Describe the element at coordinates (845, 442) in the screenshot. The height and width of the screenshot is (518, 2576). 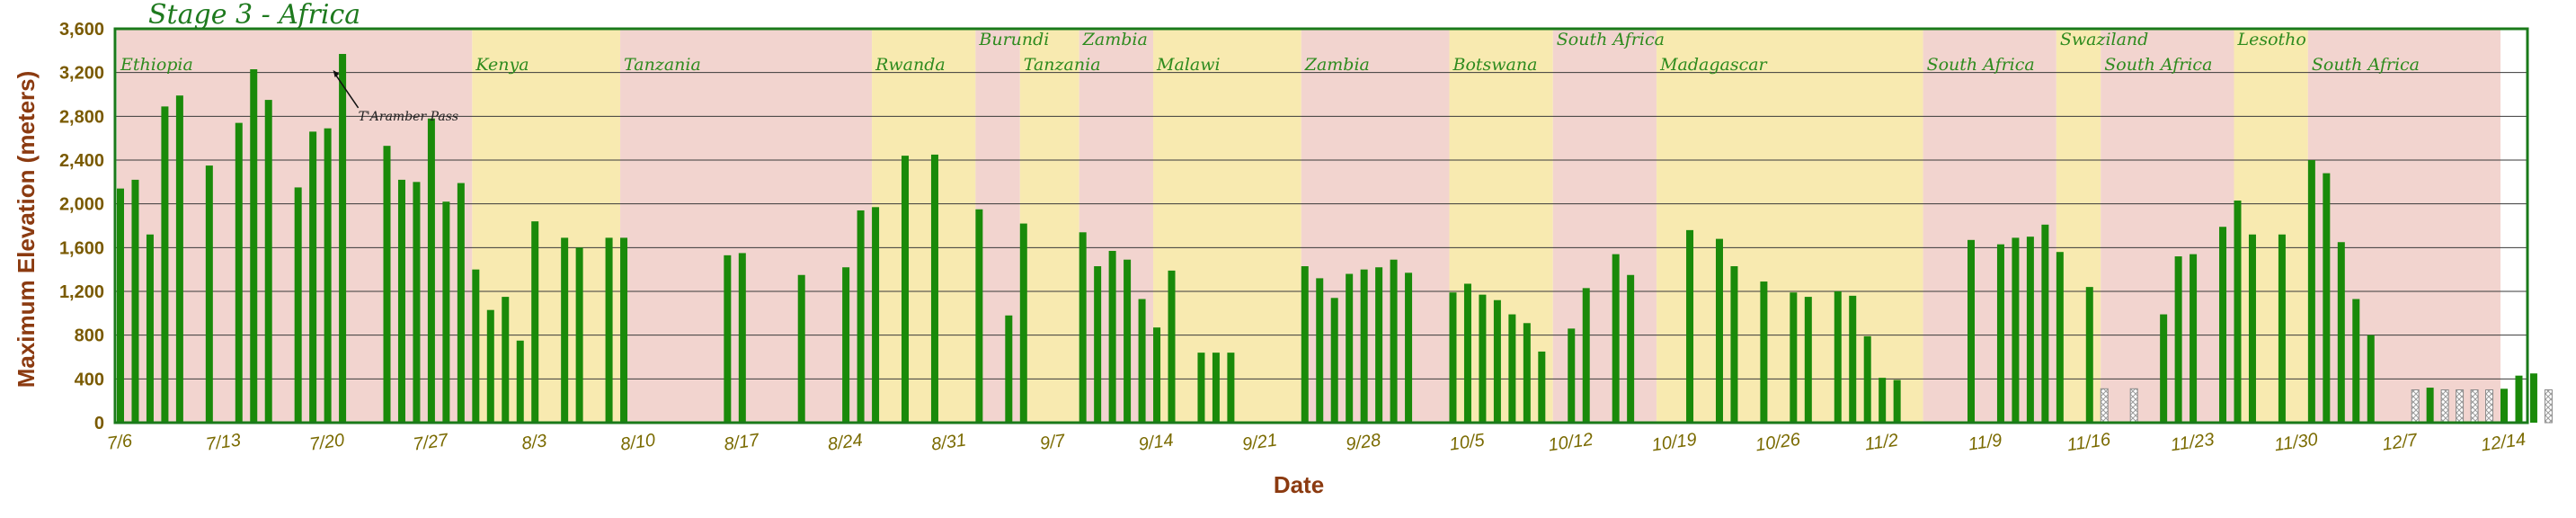
I see `x-tick-label: 8/24` at that location.